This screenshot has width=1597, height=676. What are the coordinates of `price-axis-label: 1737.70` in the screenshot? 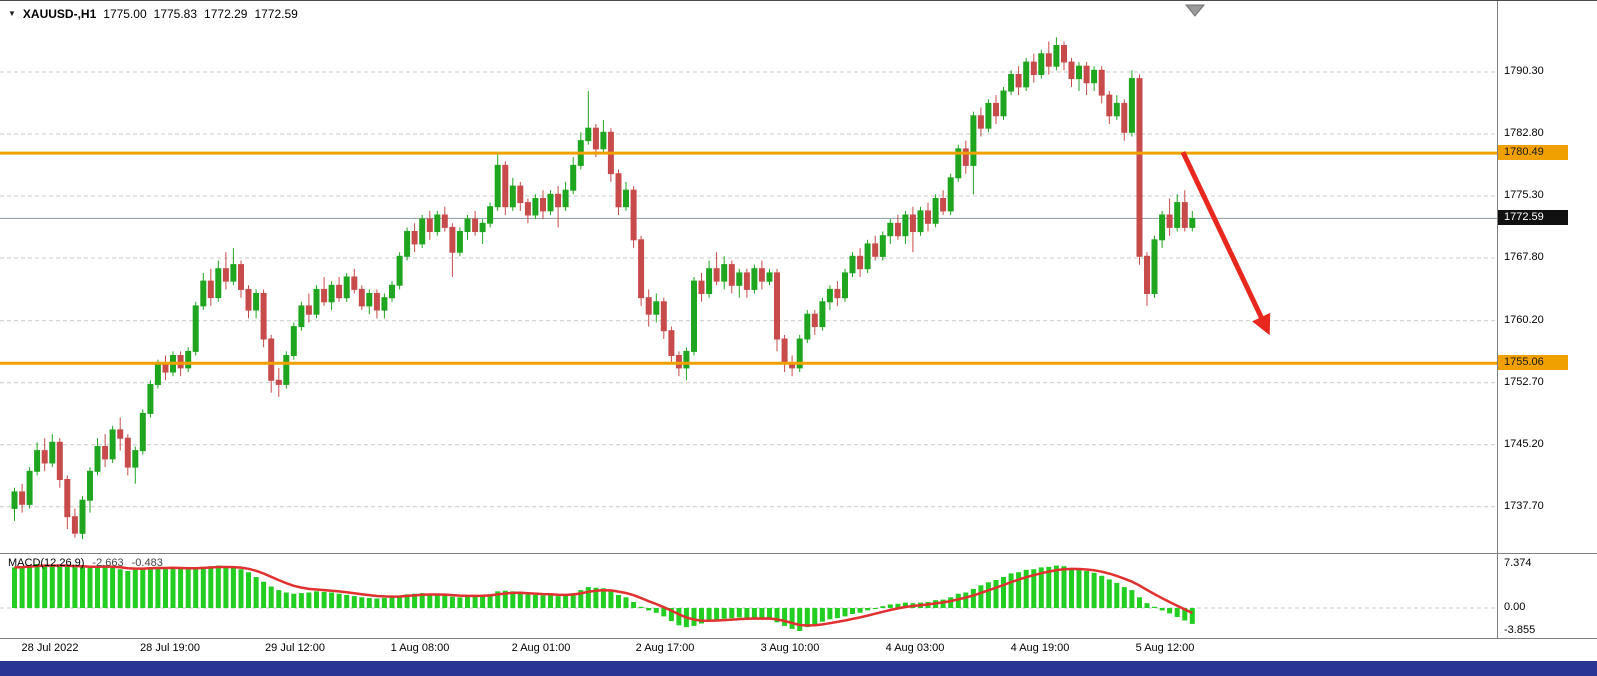 It's located at (1524, 505).